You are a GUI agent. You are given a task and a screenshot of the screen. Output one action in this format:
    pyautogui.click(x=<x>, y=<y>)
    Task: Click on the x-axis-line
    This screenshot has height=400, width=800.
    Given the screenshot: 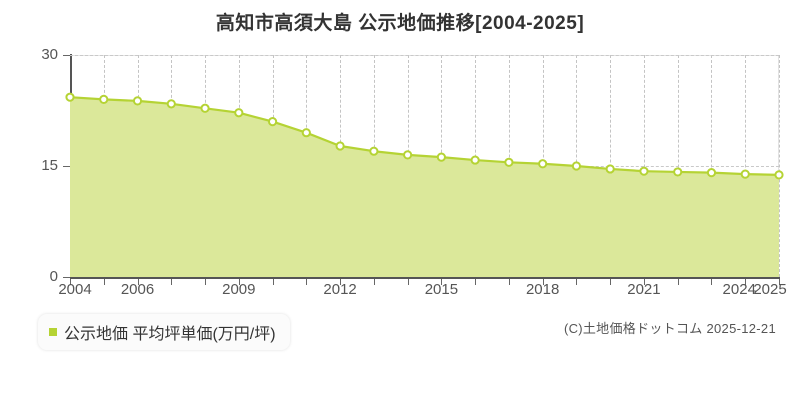 What is the action you would take?
    pyautogui.click(x=425, y=278)
    